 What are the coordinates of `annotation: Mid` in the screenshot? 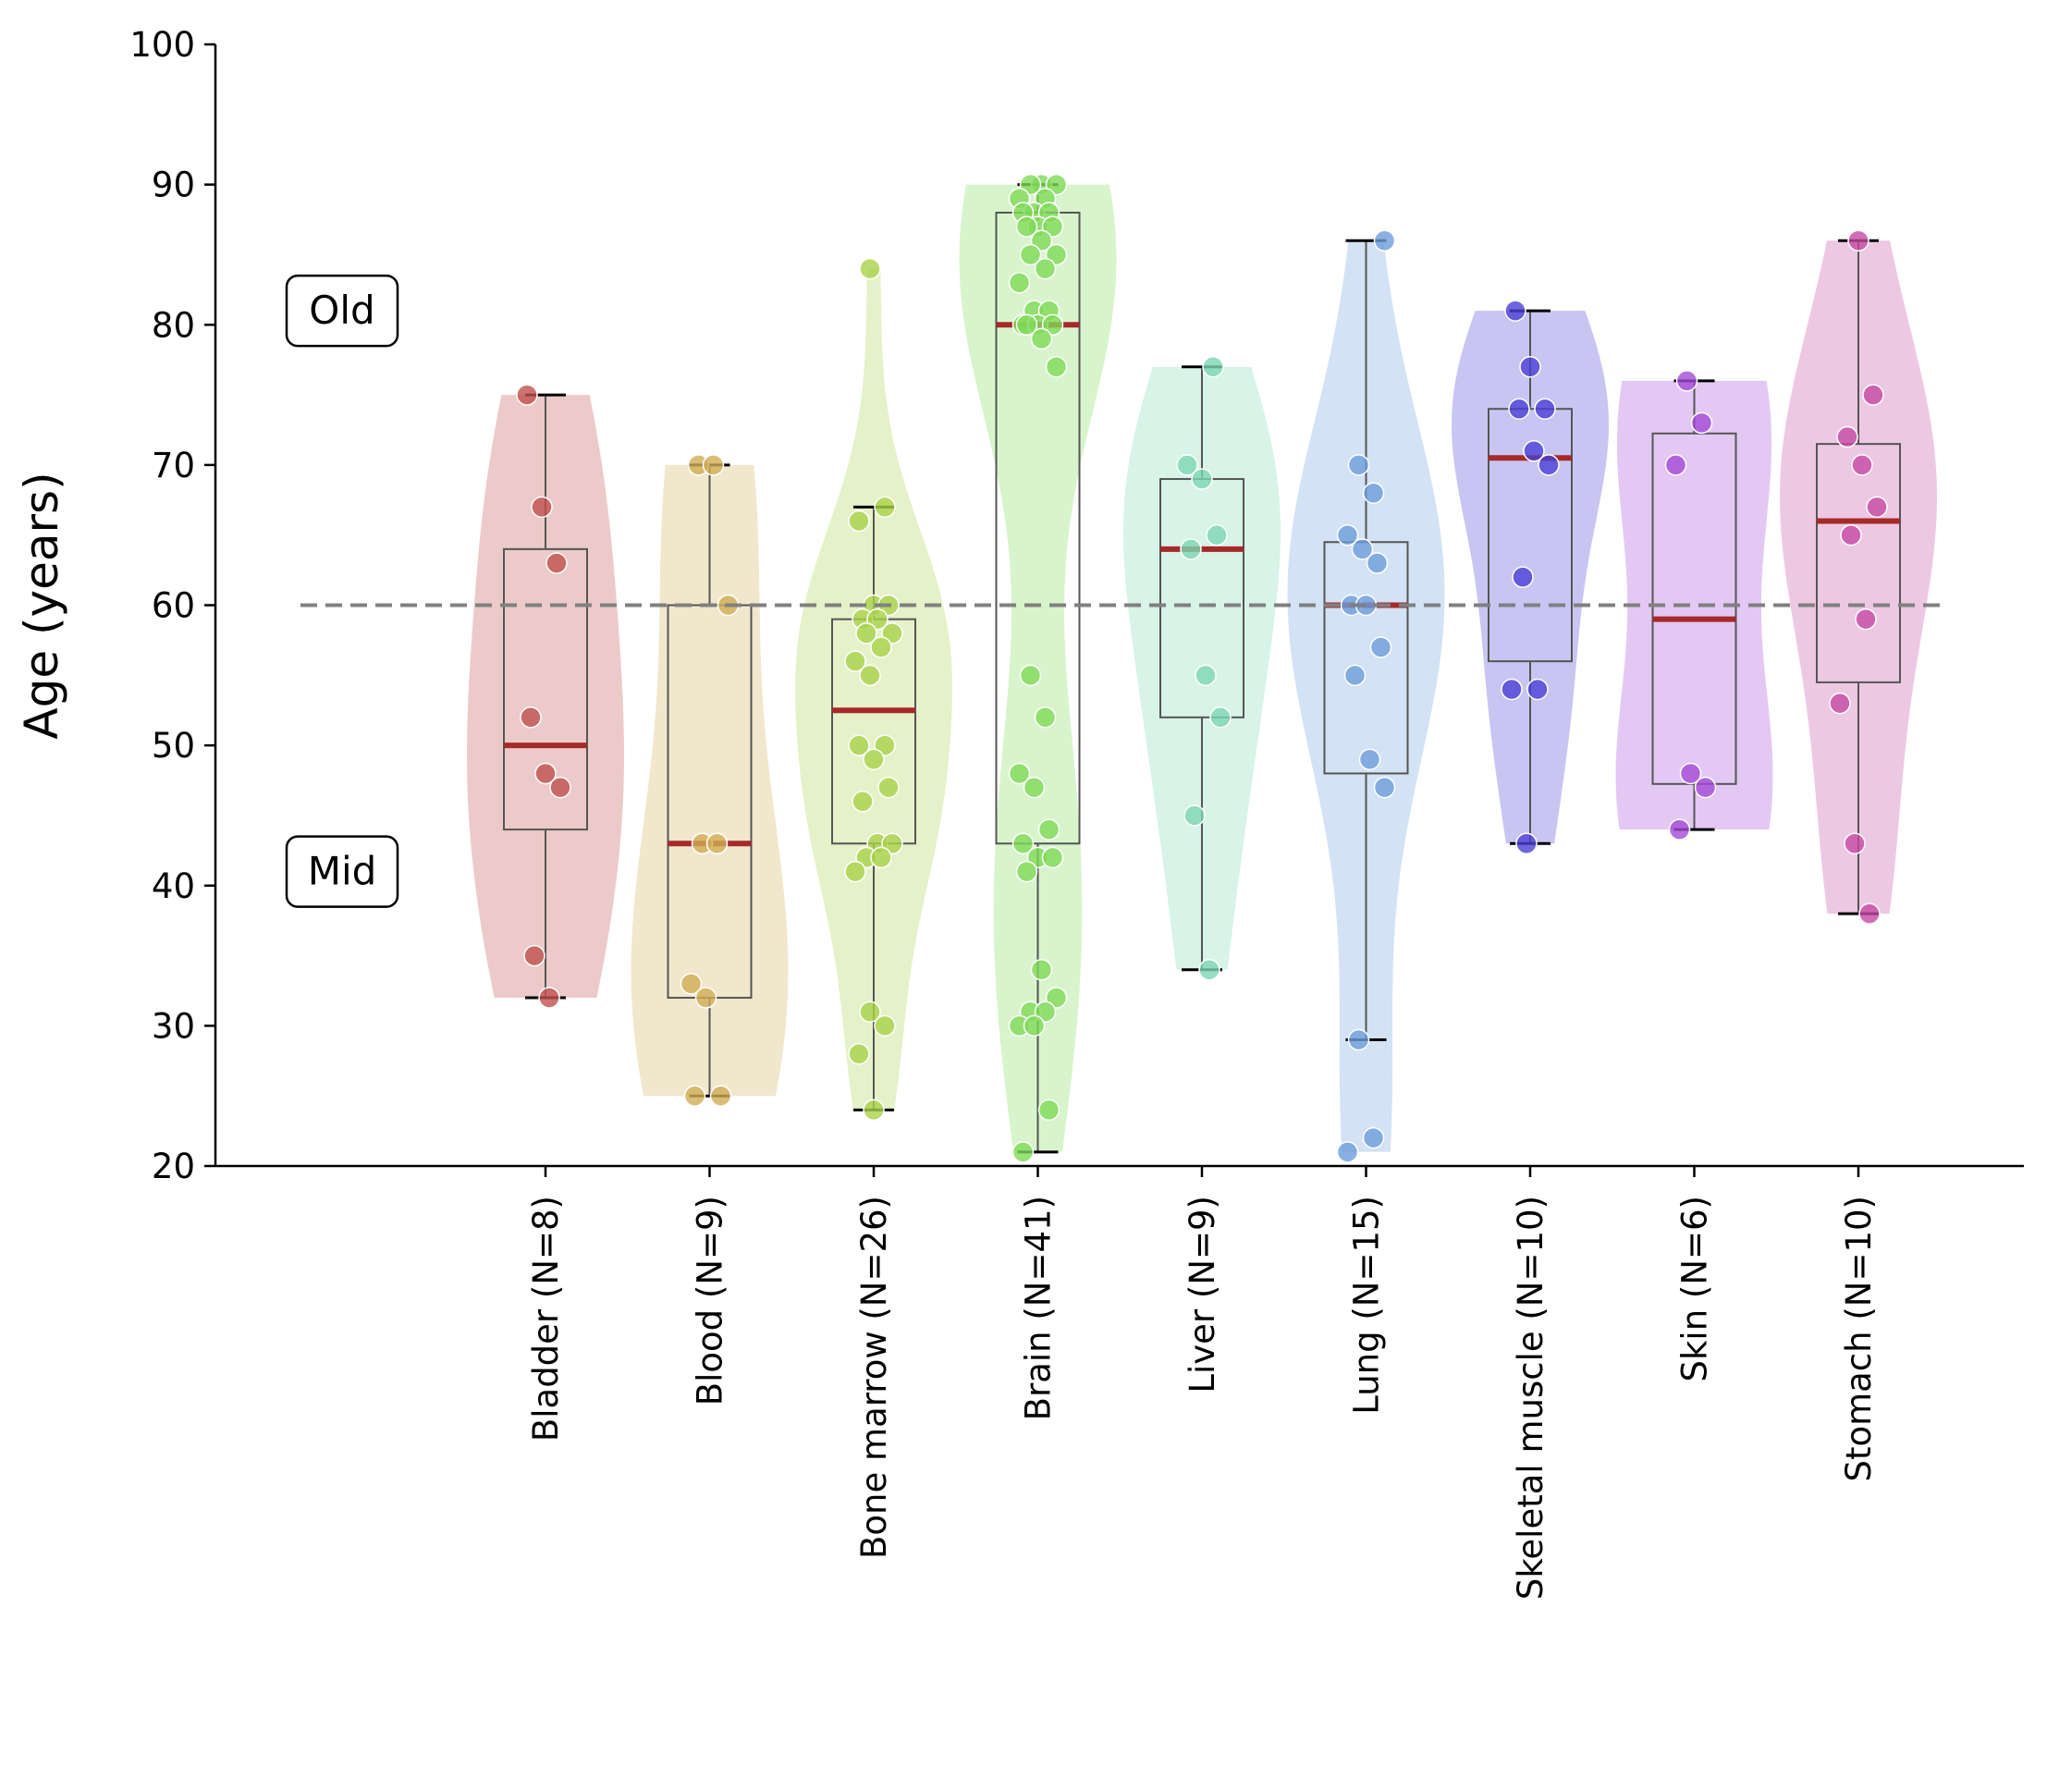 It's located at (343, 871).